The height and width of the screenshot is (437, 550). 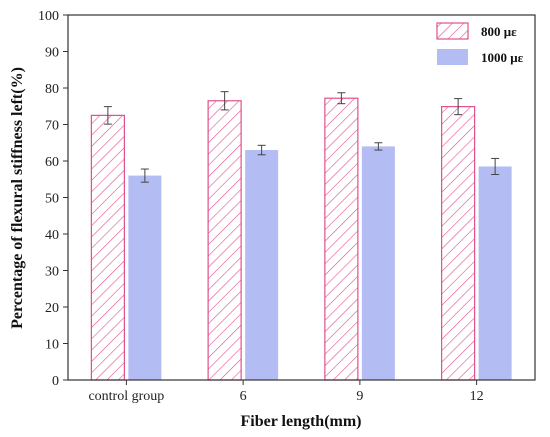 What do you see at coordinates (52, 89) in the screenshot?
I see `y-tick-label: 80` at bounding box center [52, 89].